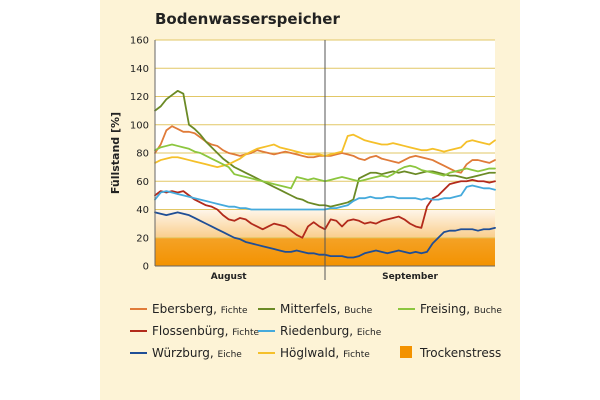 This screenshot has height=400, width=600. I want to click on y-tick-label: 100, so click(139, 125).